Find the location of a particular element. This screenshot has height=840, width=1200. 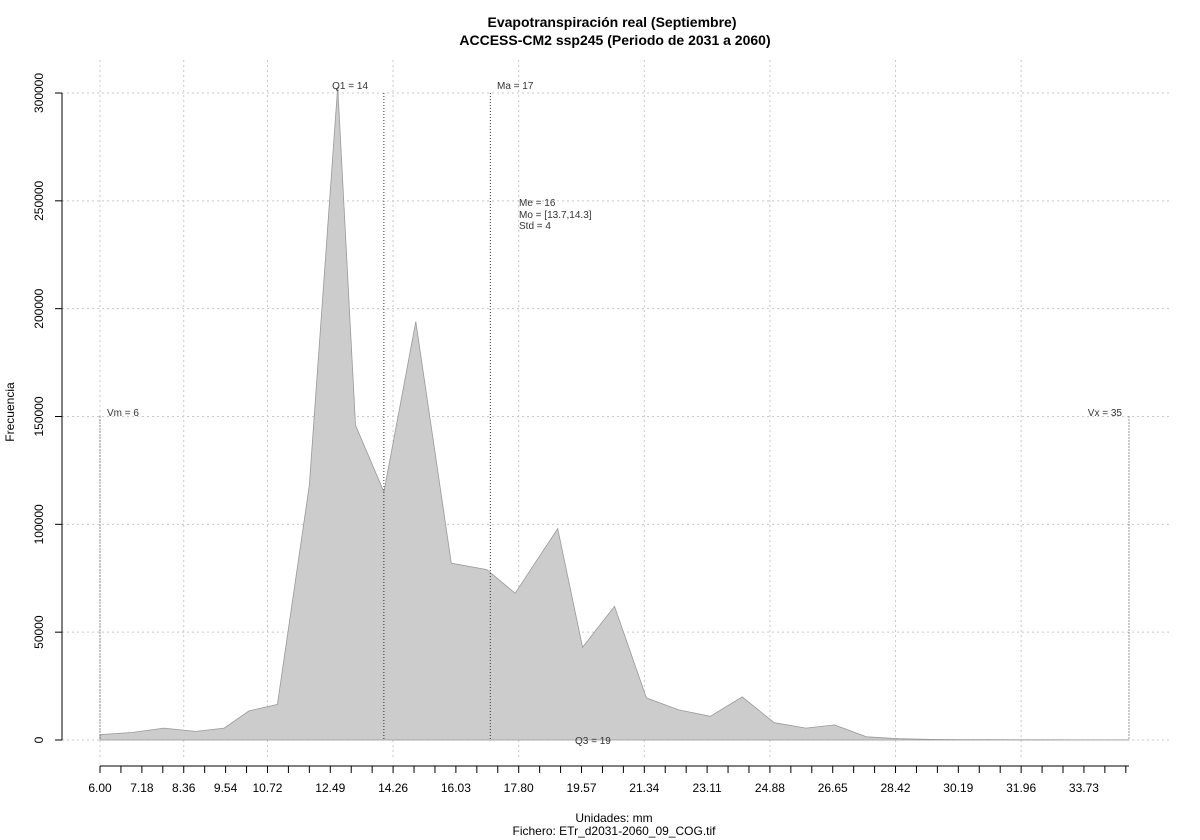

vx-annotation: Vx = 35 is located at coordinates (1105, 413).